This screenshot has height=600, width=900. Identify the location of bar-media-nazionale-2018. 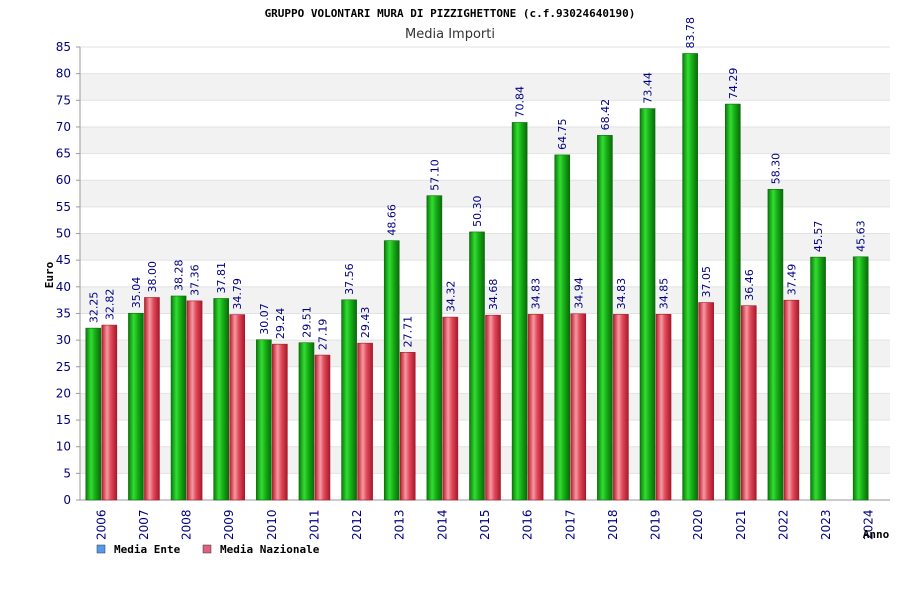
(621, 407).